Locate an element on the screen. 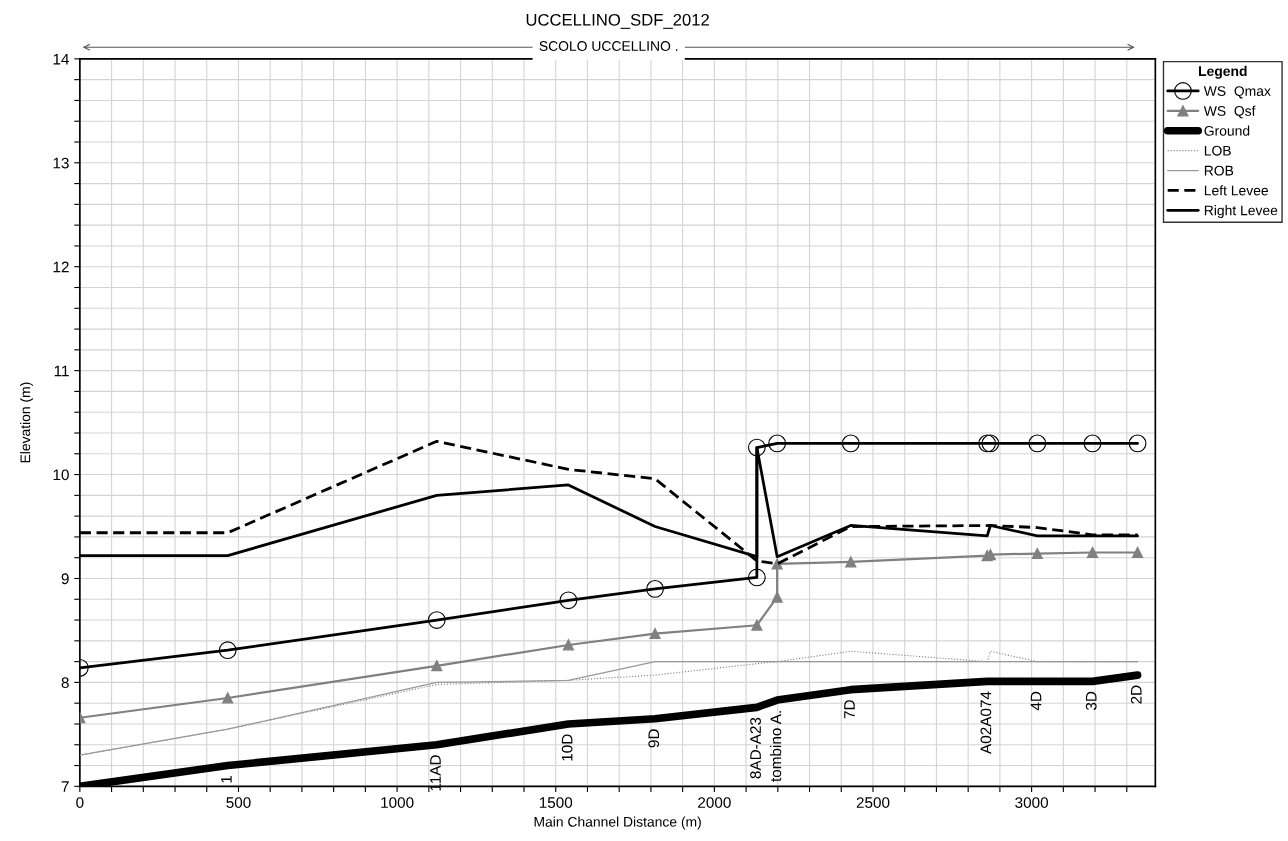 This screenshot has height=841, width=1288. legend-label: WS Qsf is located at coordinates (1229, 112).